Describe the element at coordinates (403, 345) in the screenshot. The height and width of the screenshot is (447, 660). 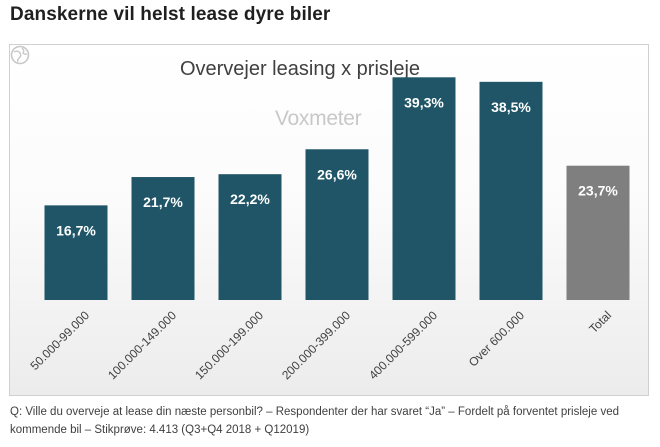
I see `x-tick-label-5: 400.000-599.000` at that location.